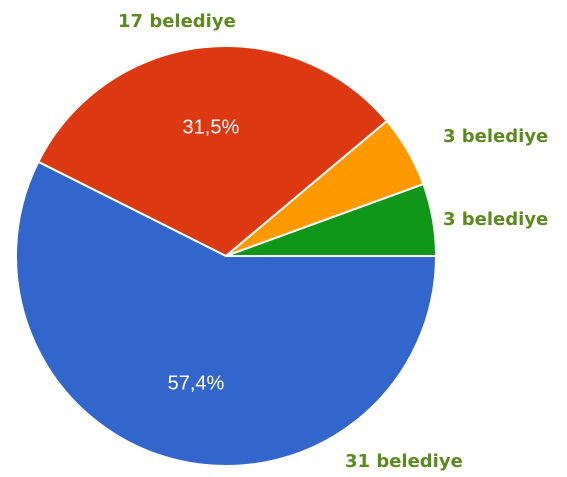 This screenshot has height=477, width=567. Describe the element at coordinates (495, 219) in the screenshot. I see `count-label-slice-4: 3 belediye` at that location.